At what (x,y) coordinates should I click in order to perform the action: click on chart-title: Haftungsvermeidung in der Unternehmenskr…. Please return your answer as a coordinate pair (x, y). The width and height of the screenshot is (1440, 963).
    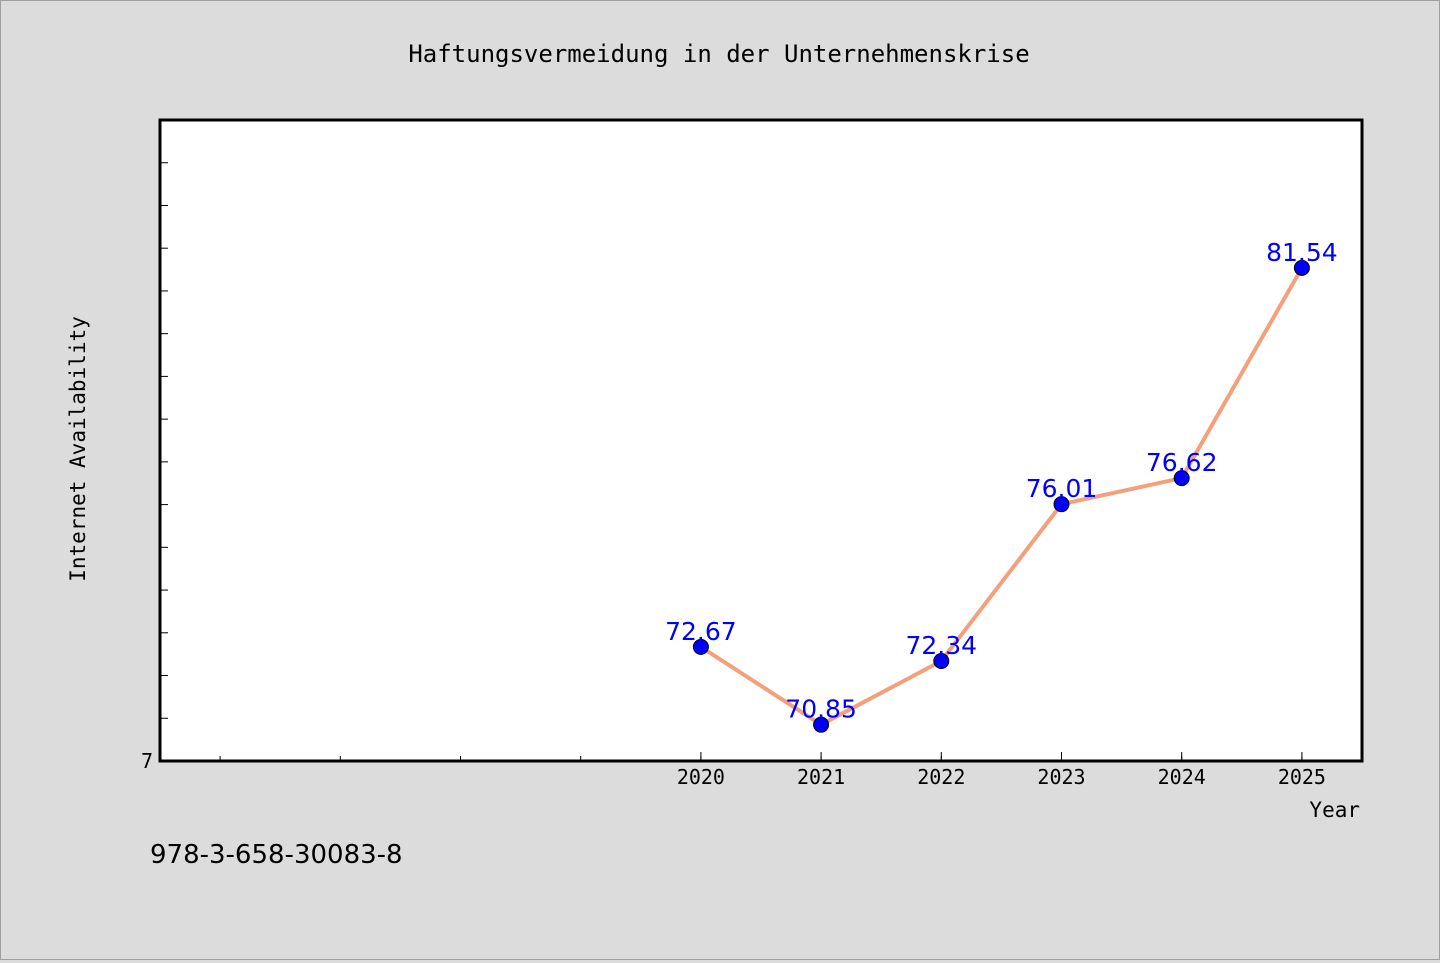
    Looking at the image, I should click on (718, 54).